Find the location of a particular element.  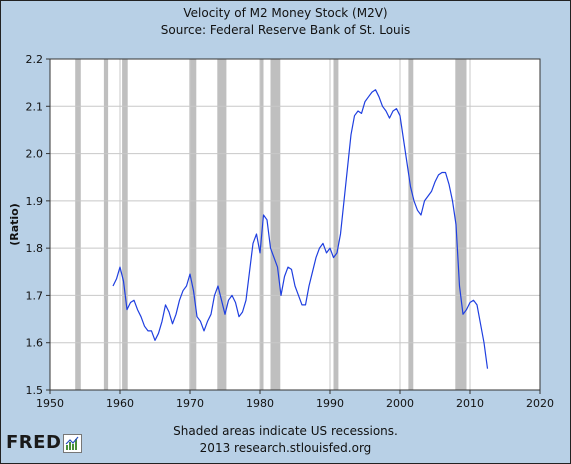

y-tick-label: 1.6 is located at coordinates (35, 343).